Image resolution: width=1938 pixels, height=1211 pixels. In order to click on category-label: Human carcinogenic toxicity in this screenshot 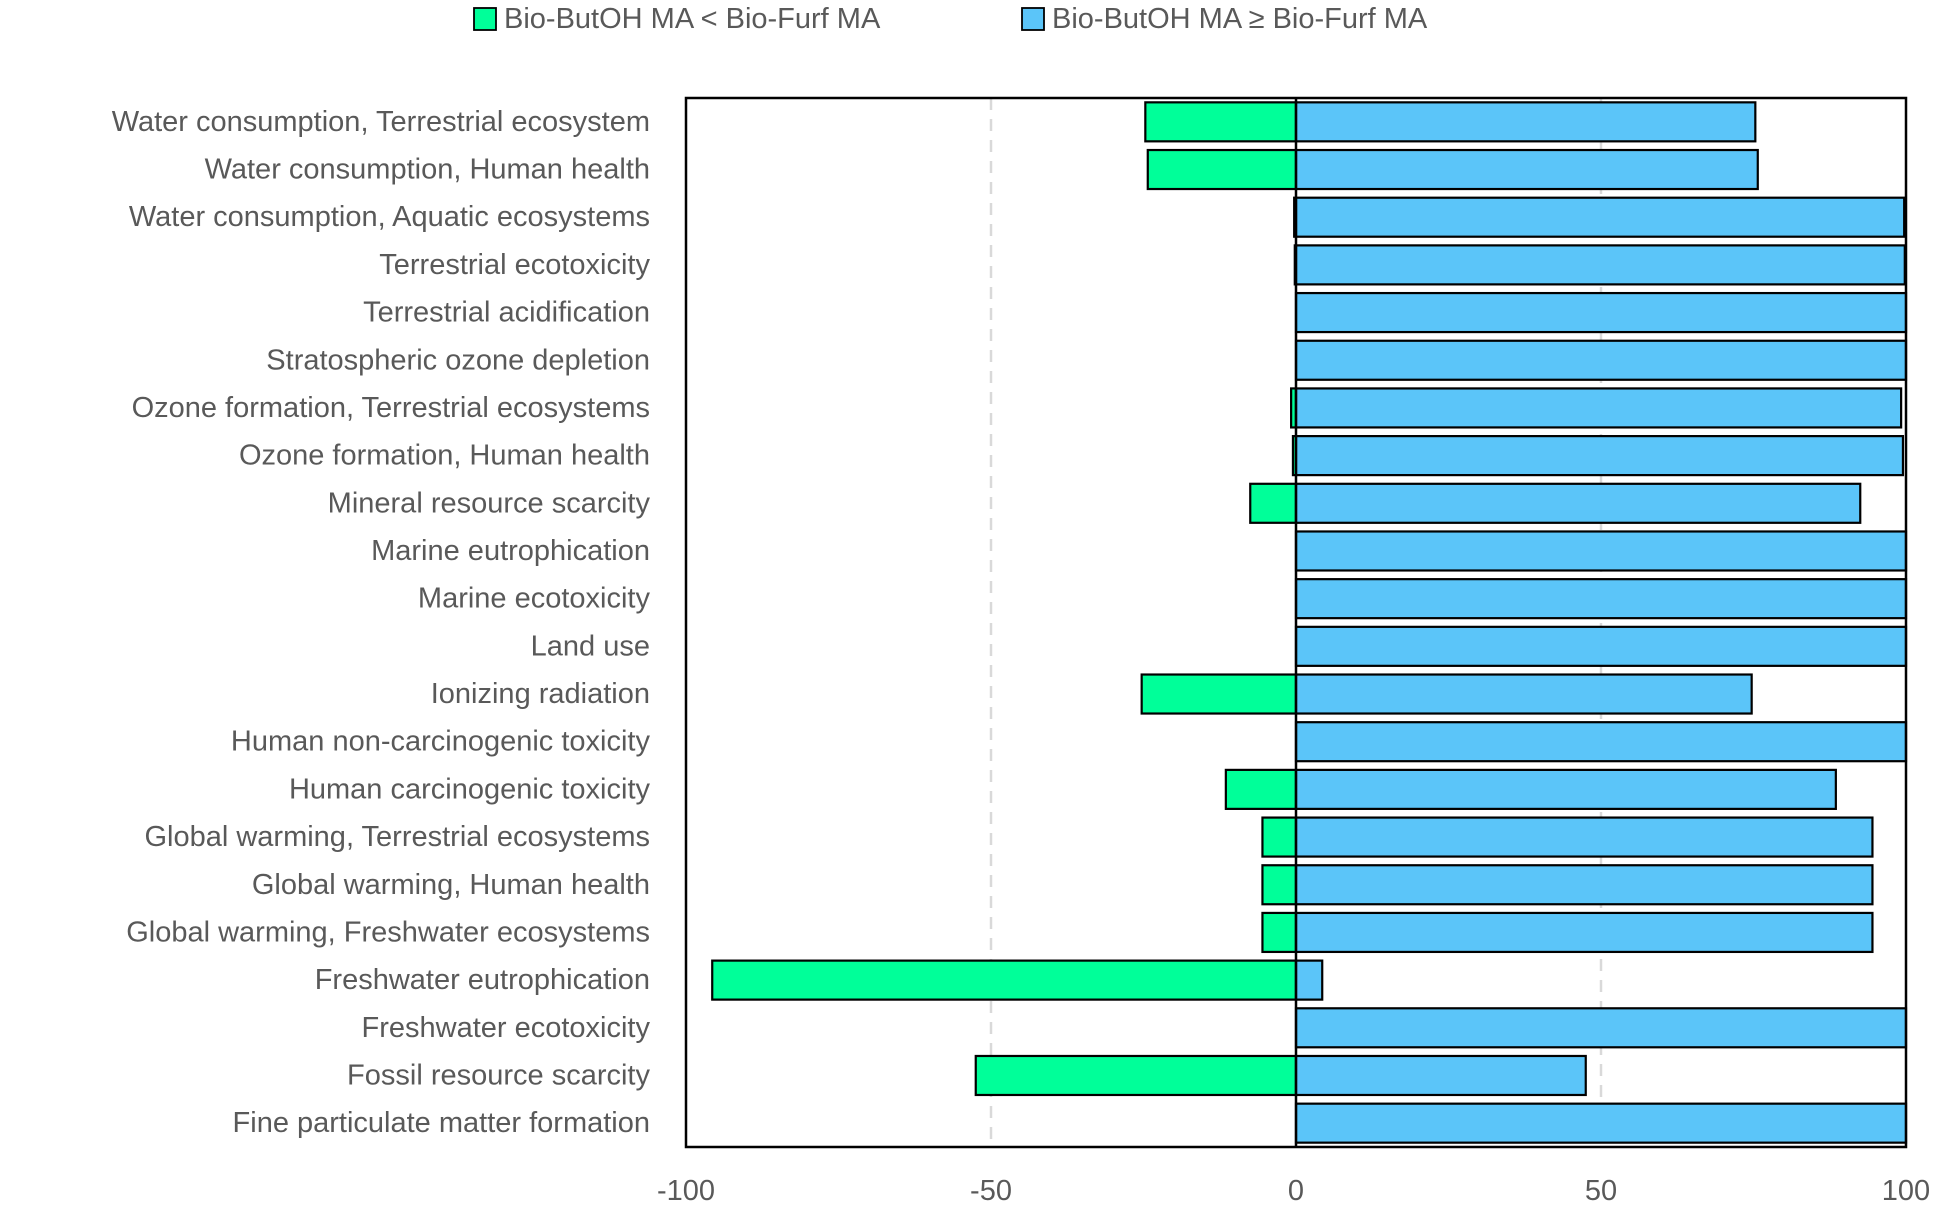, I will do `click(470, 789)`.